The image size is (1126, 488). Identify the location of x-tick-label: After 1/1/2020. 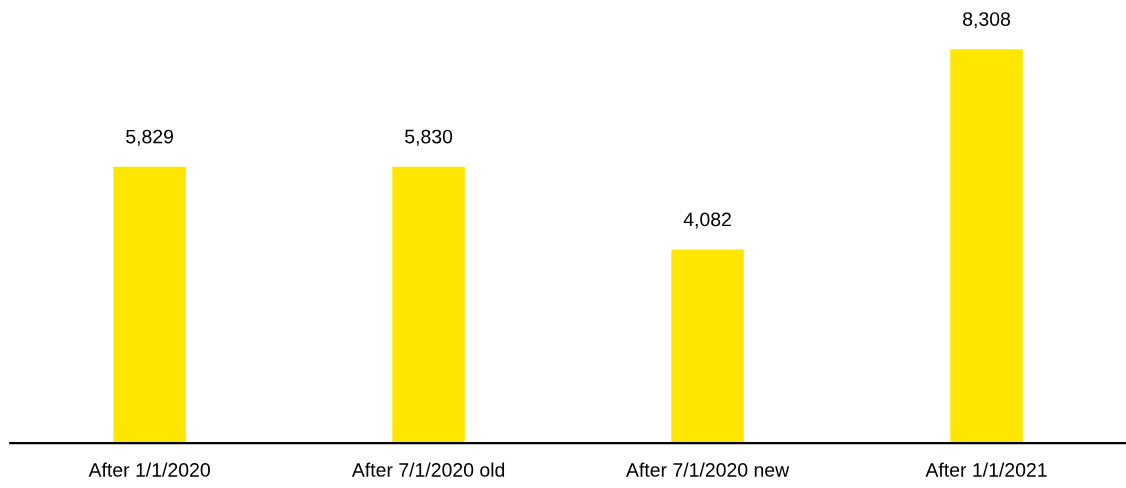
(149, 469).